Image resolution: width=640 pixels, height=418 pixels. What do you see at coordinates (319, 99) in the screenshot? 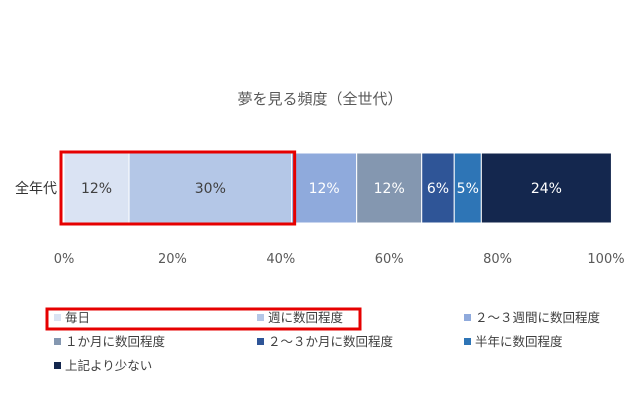
I see `chart-title: 夢を見る頻度（全世代）` at bounding box center [319, 99].